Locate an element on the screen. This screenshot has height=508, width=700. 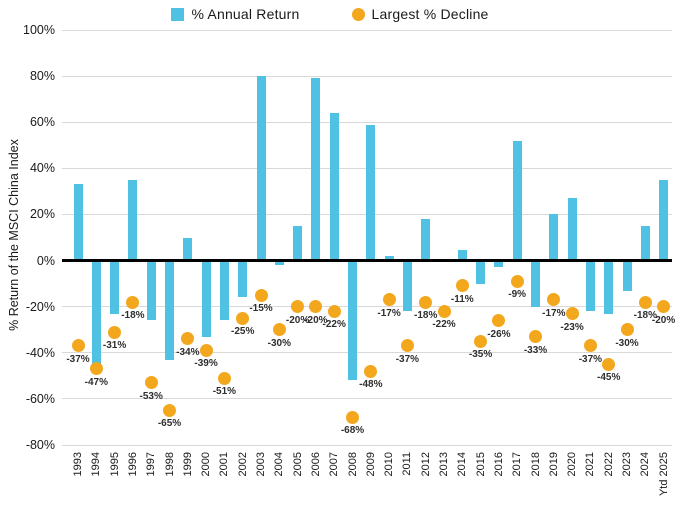
decline-dot-1994 is located at coordinates (96, 369).